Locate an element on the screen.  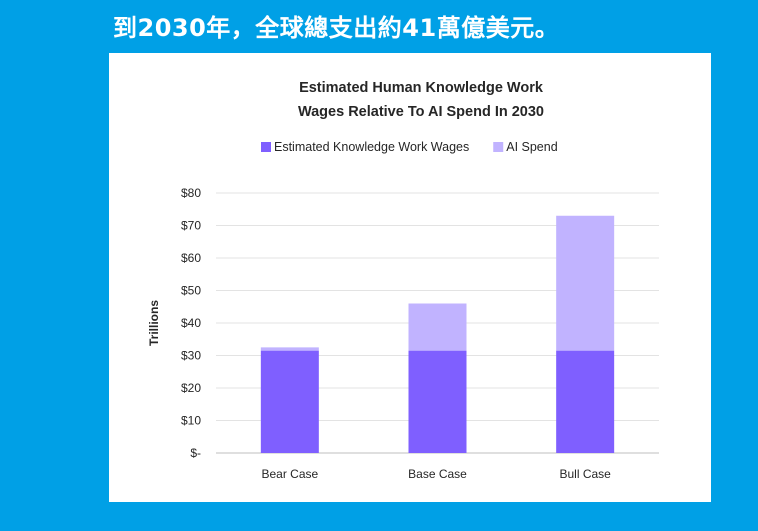
legend: Estimated Knowledge Work Wages AI Spend is located at coordinates (409, 147).